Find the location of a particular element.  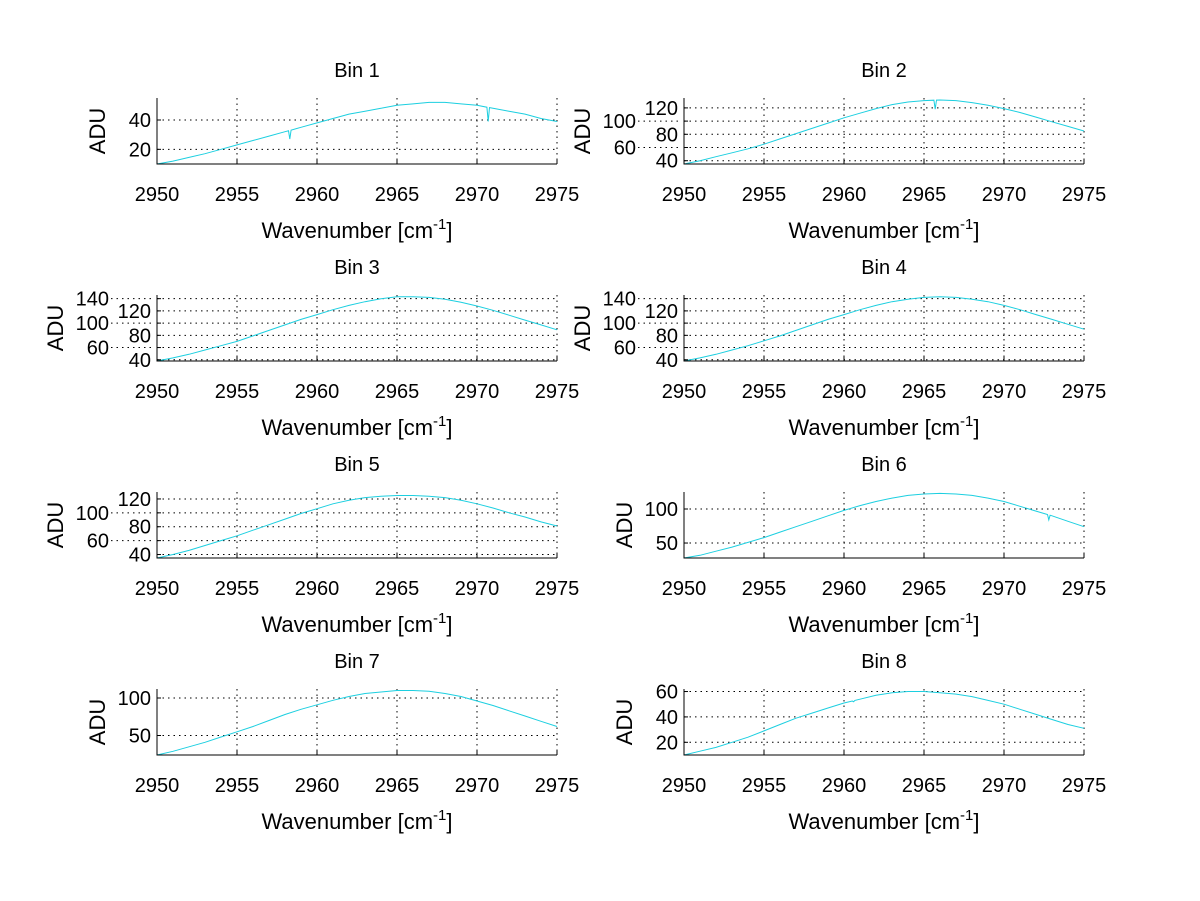

y-tick-label: 20 is located at coordinates (140, 150).